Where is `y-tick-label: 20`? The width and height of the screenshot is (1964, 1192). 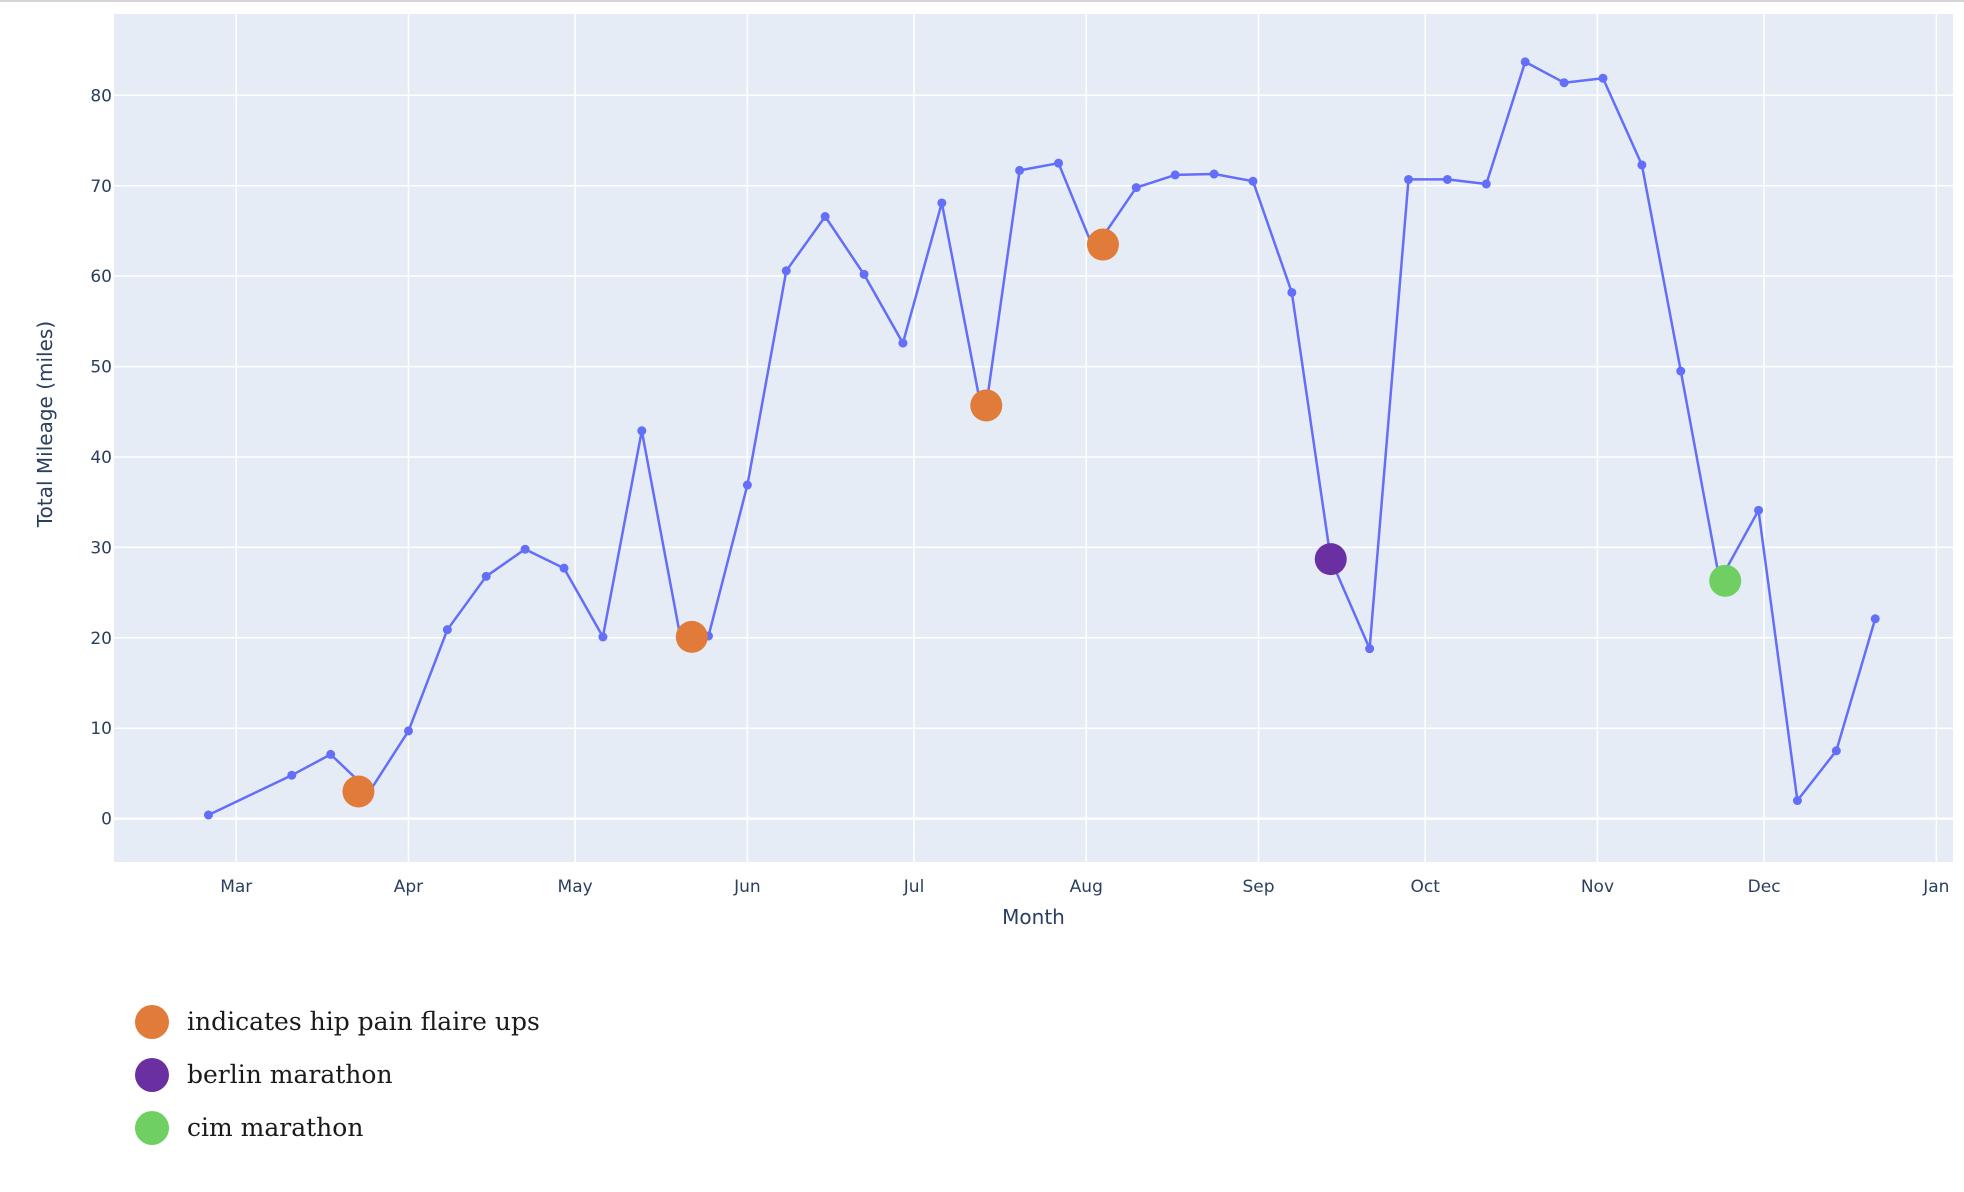
y-tick-label: 20 is located at coordinates (101, 639).